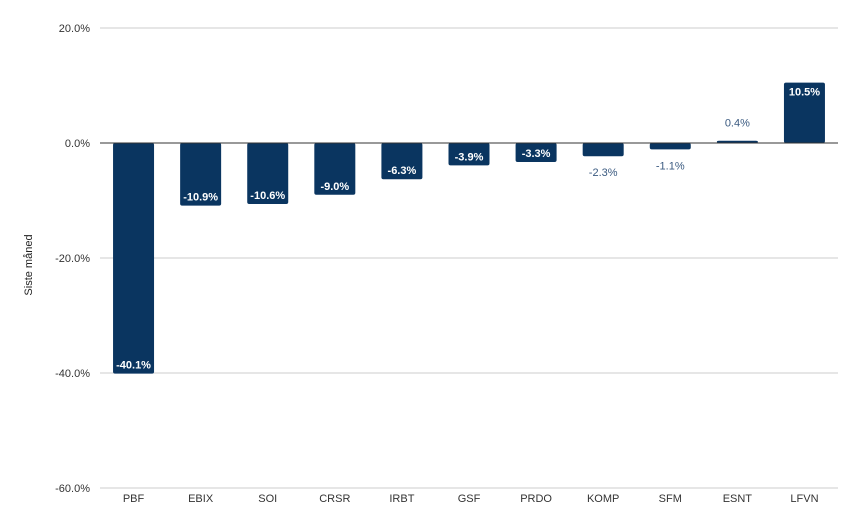 The image size is (860, 529). I want to click on bar-soi, so click(268, 173).